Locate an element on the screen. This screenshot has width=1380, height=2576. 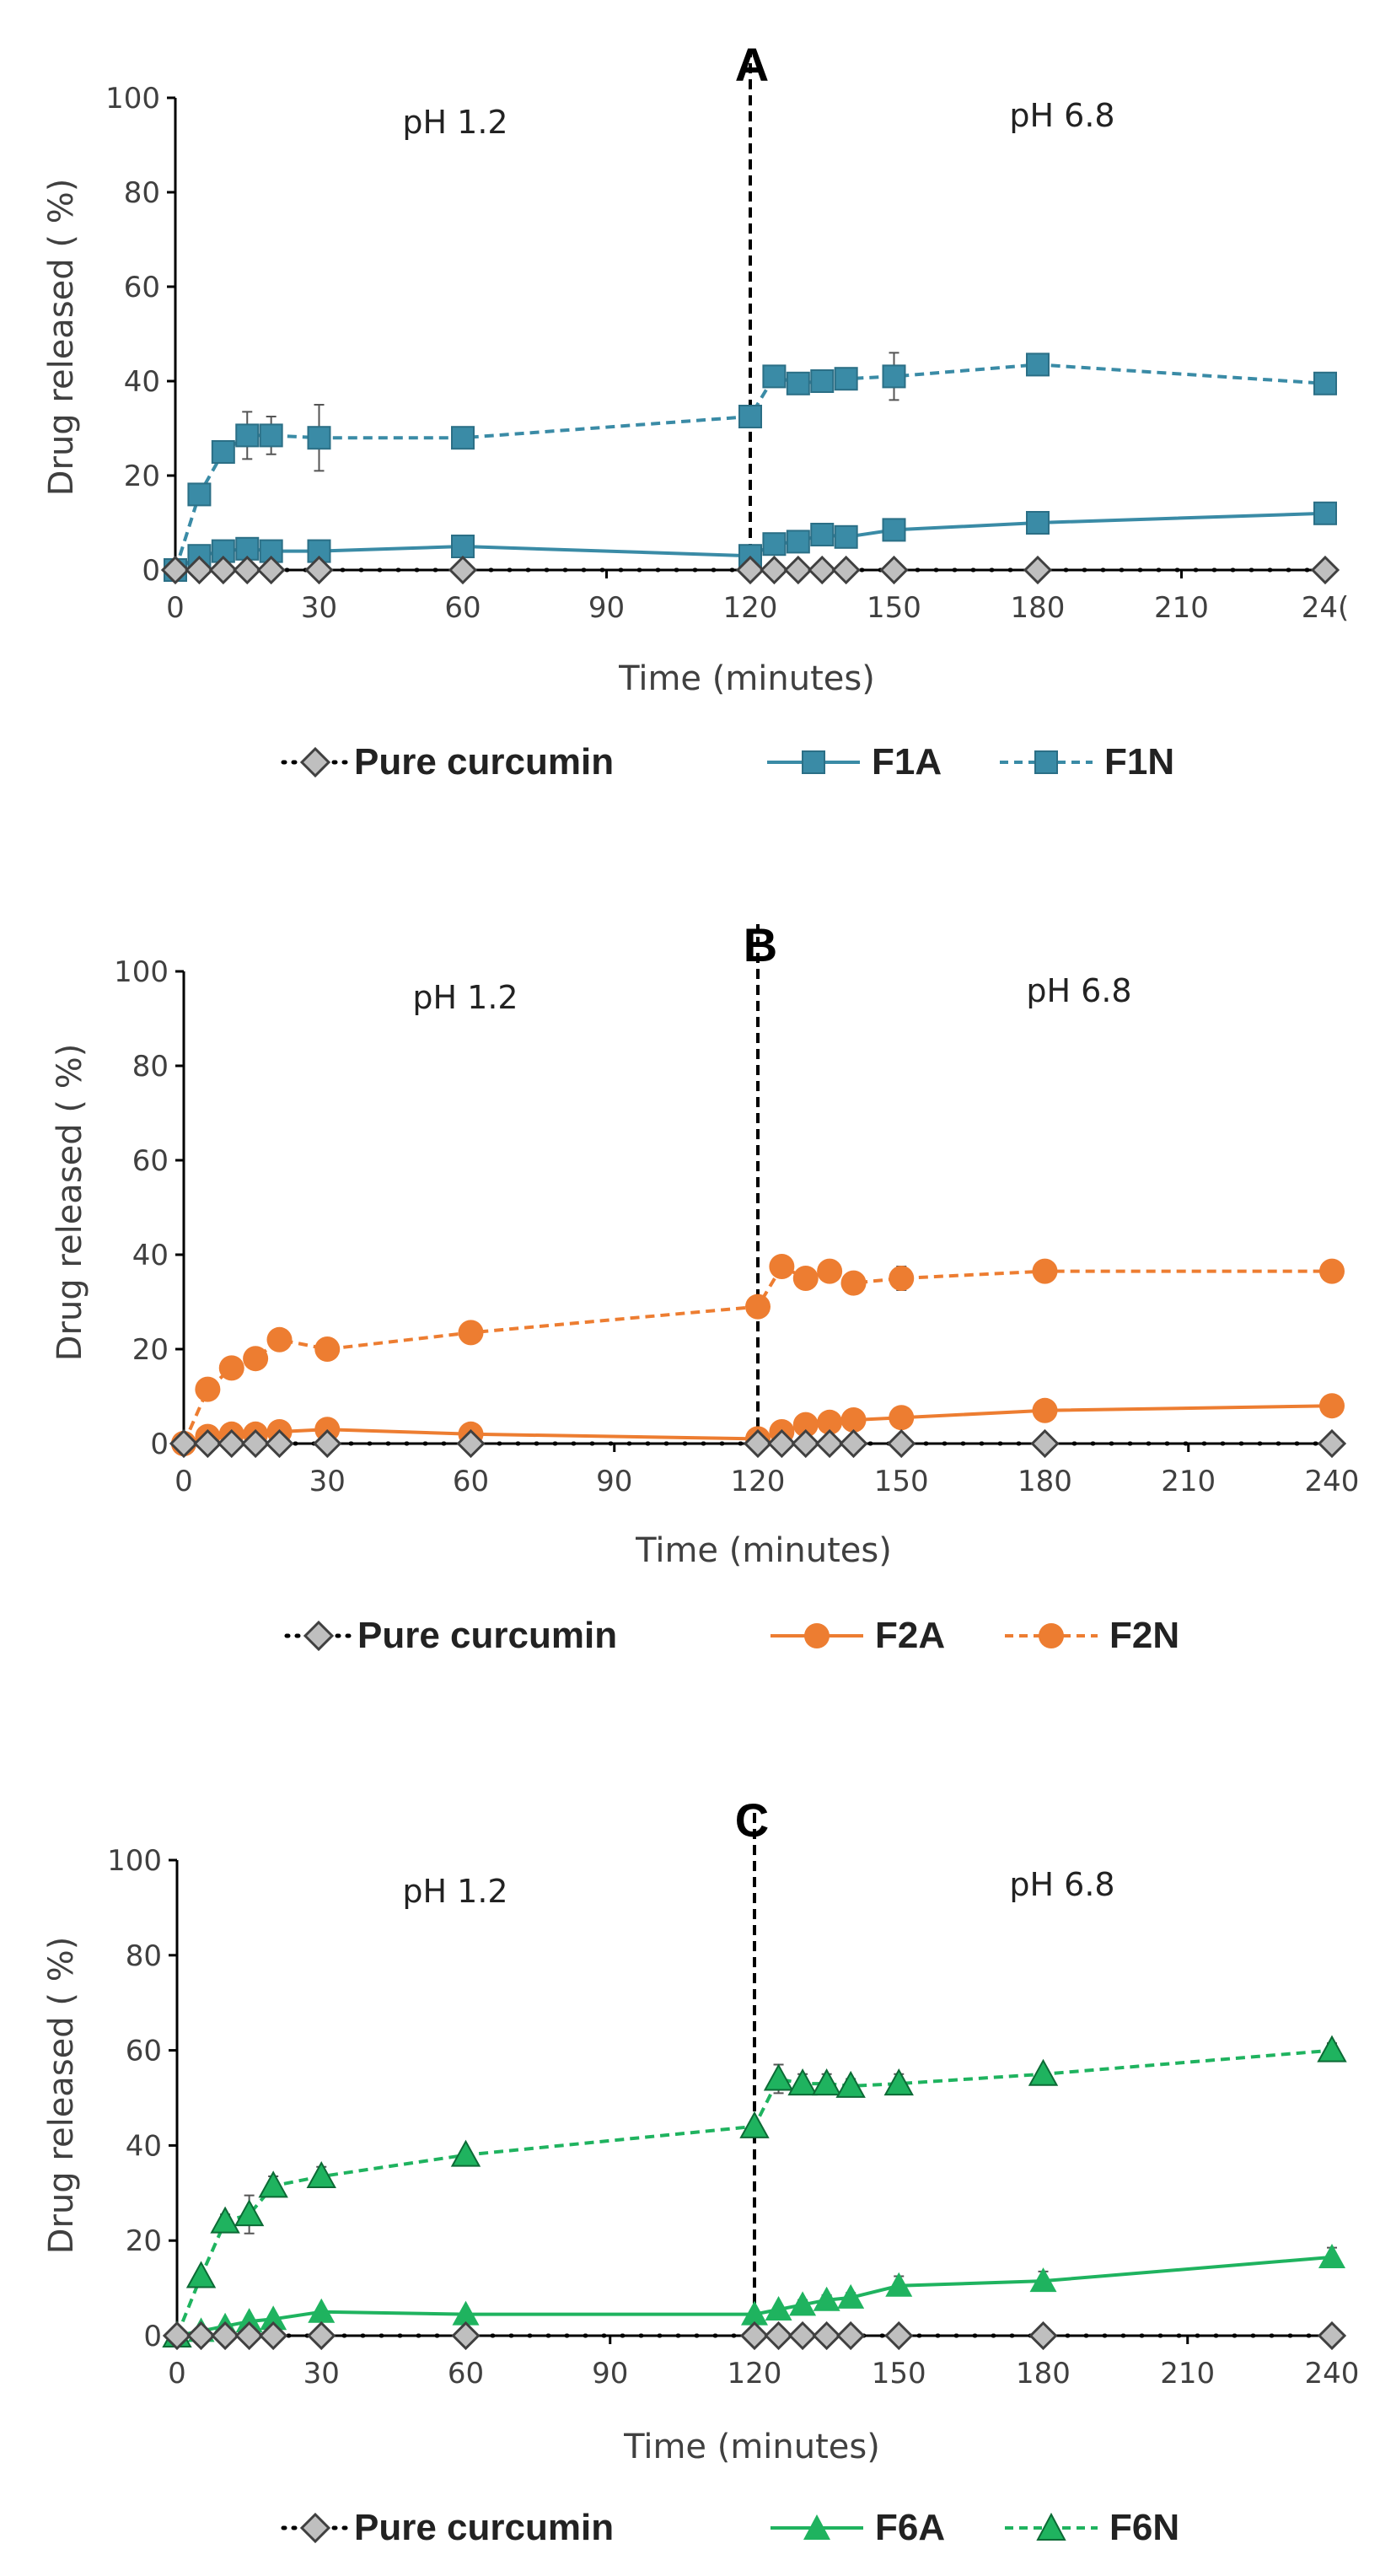
legend-label-f6n: F6N is located at coordinates (1144, 2527).